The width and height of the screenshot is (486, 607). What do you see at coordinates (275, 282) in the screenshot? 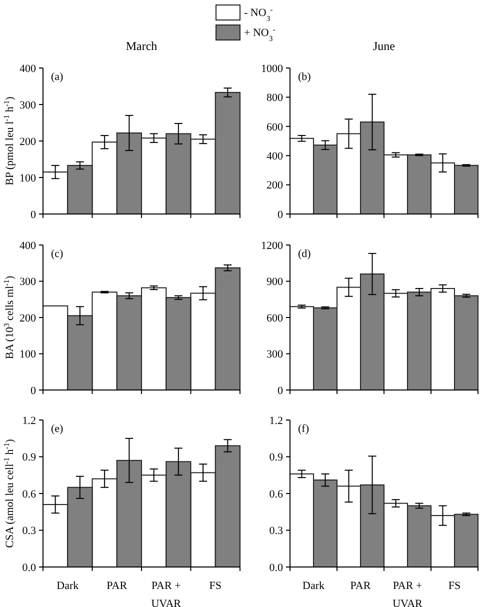
I see `y-tick-label: 900` at bounding box center [275, 282].